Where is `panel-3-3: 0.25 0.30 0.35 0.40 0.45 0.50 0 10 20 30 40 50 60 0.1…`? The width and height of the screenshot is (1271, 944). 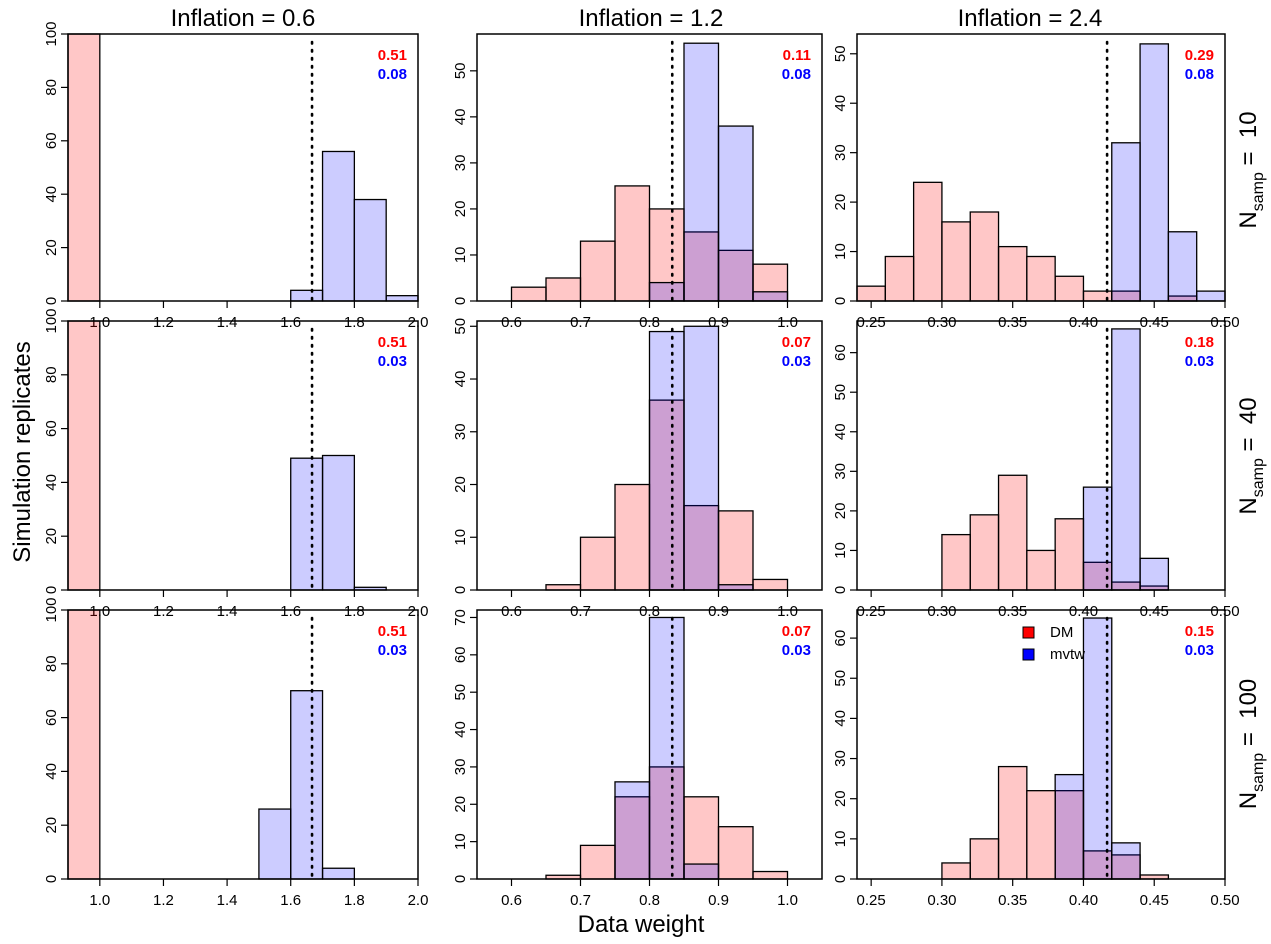
panel-3-3: 0.25 0.30 0.35 0.40 0.45 0.50 0 10 20 30 40 50 60 0.1… is located at coordinates (1036, 759).